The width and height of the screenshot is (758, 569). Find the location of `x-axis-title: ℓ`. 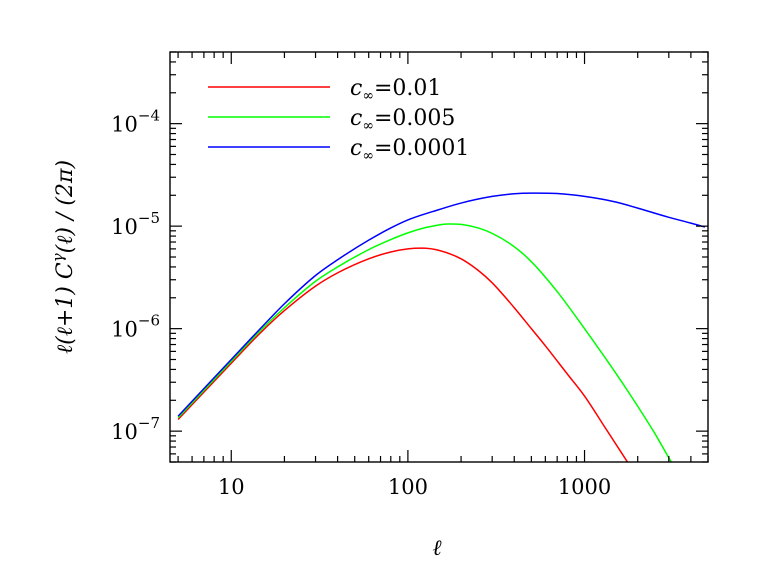

x-axis-title: ℓ is located at coordinates (437, 548).